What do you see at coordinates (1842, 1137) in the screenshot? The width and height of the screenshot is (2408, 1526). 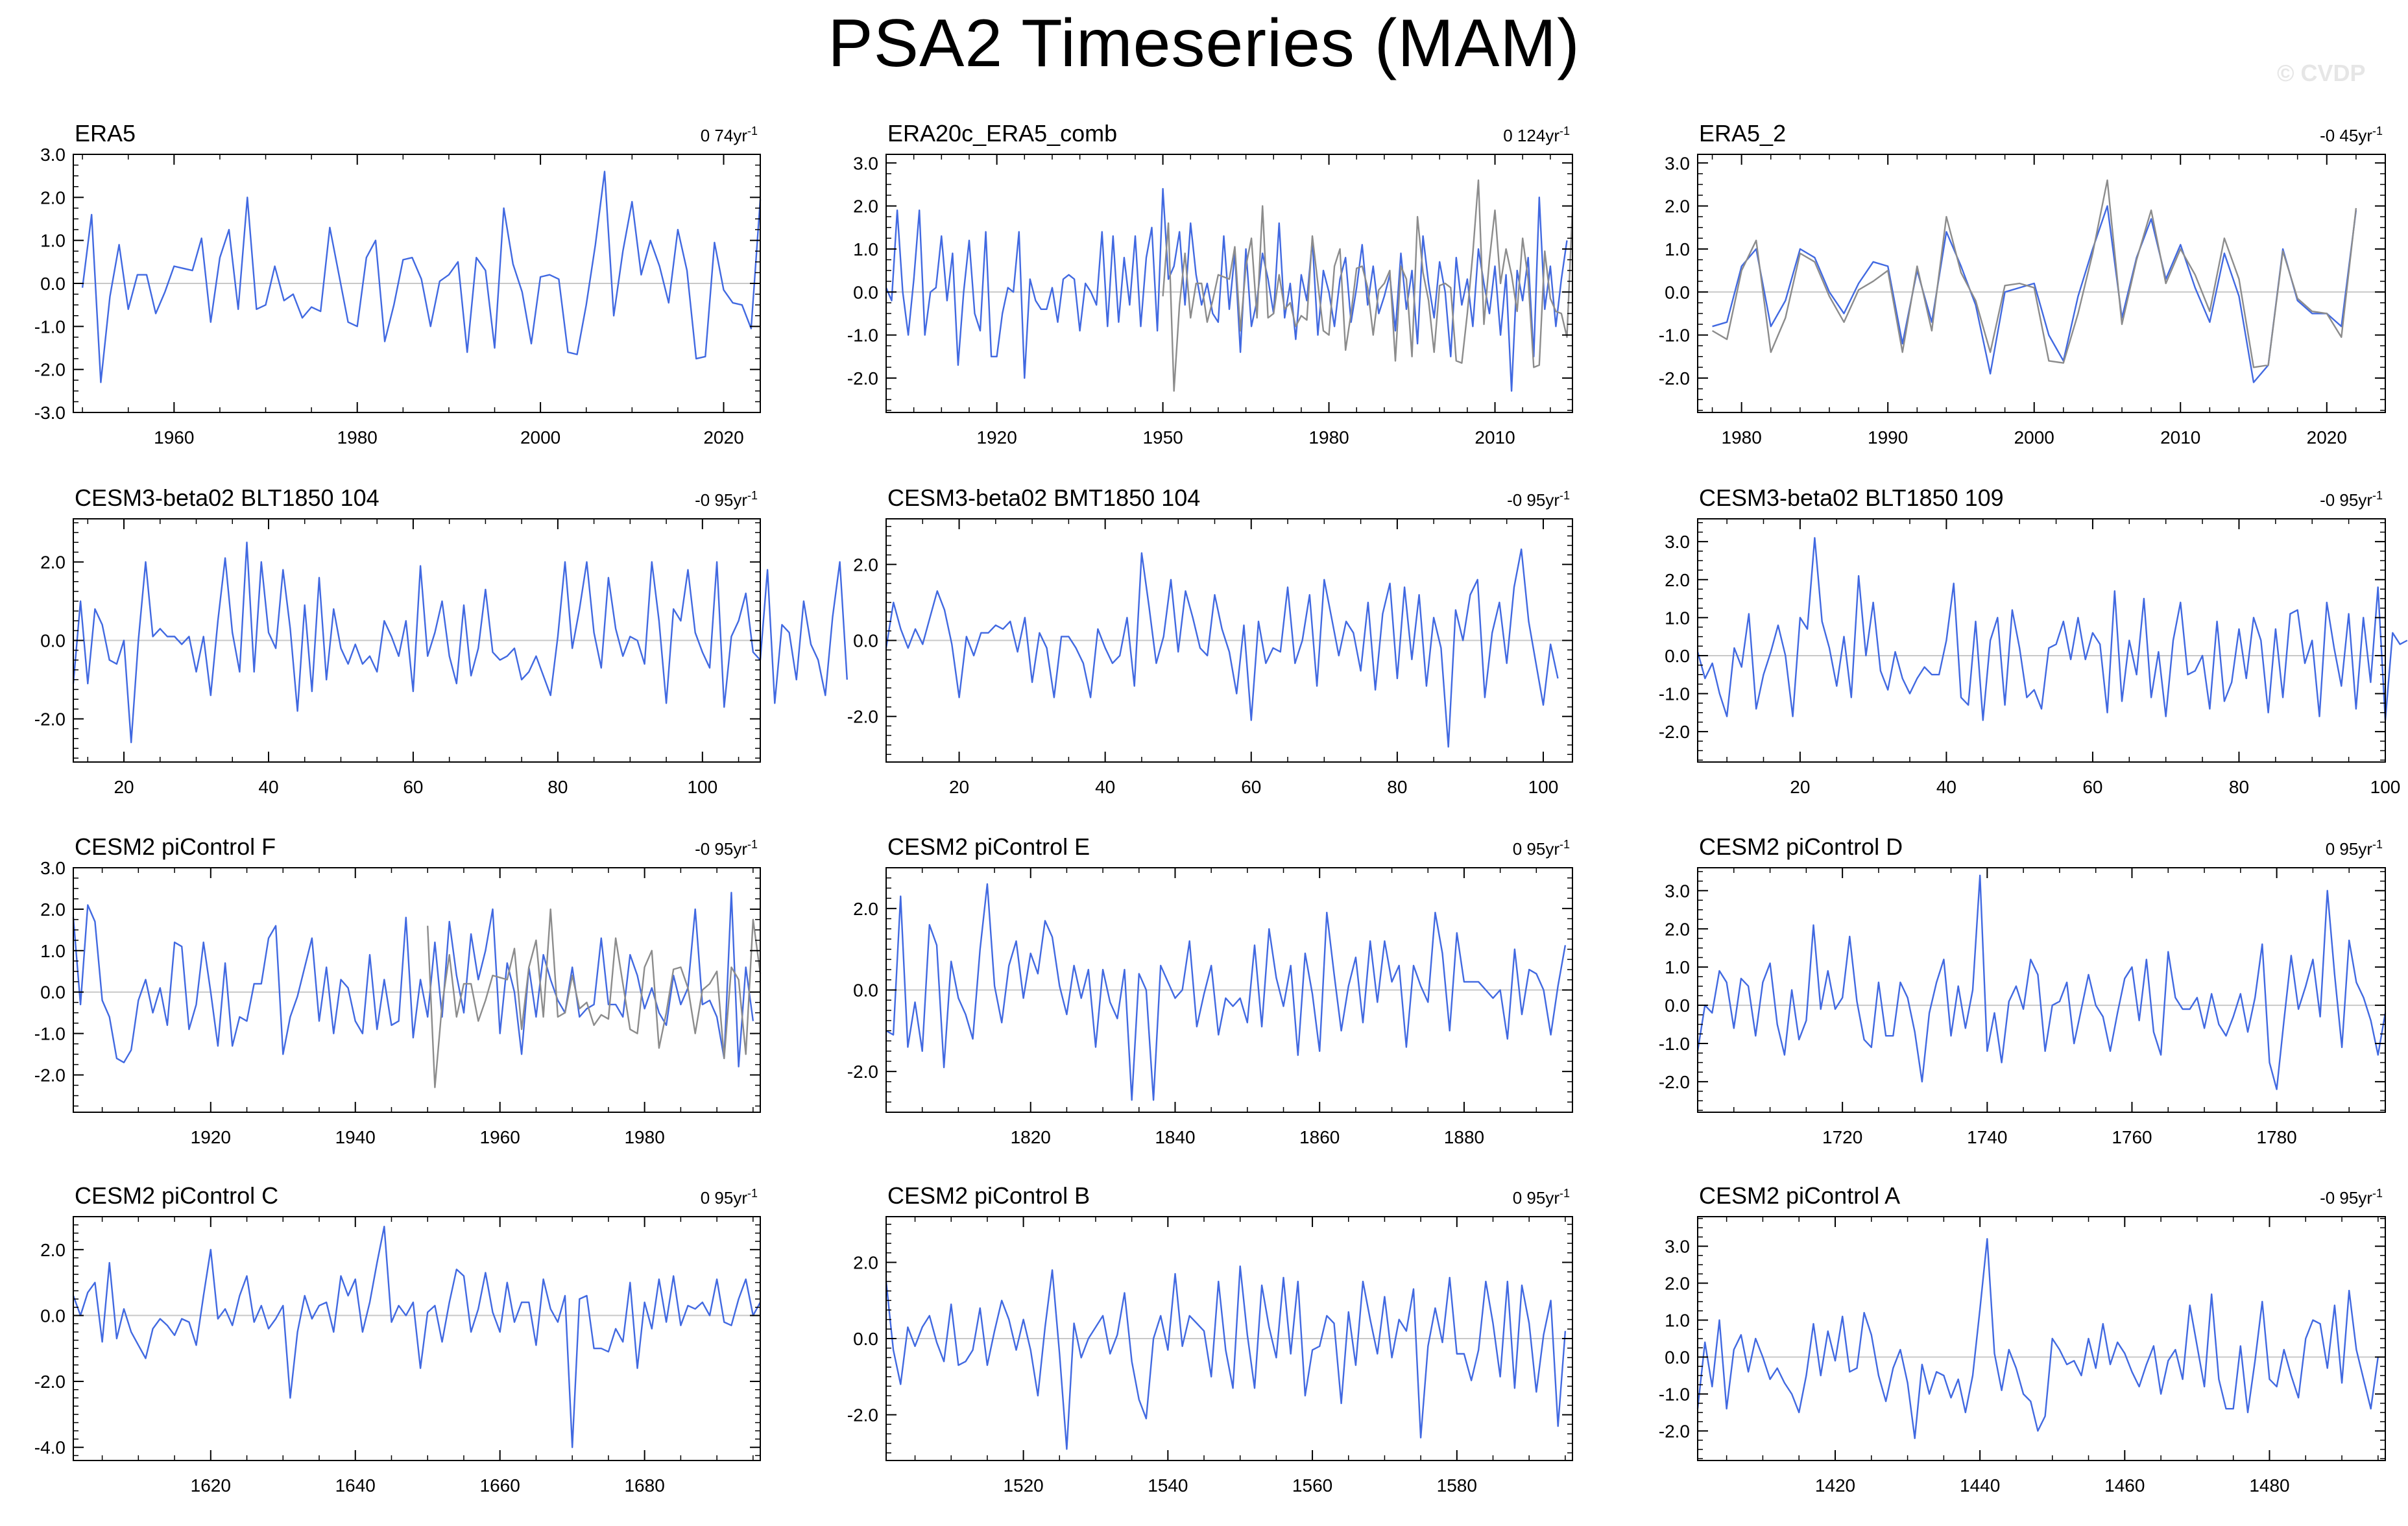 I see `x-tick-label: 1720` at bounding box center [1842, 1137].